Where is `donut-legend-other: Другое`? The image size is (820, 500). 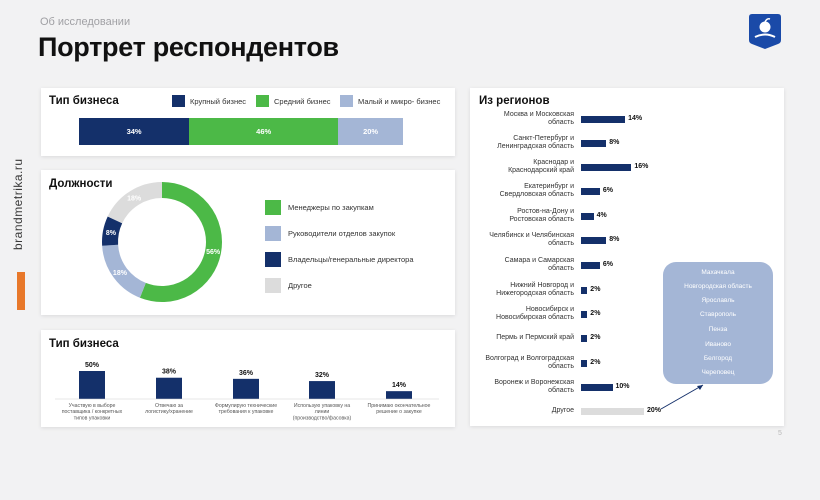 donut-legend-other: Другое is located at coordinates (288, 285).